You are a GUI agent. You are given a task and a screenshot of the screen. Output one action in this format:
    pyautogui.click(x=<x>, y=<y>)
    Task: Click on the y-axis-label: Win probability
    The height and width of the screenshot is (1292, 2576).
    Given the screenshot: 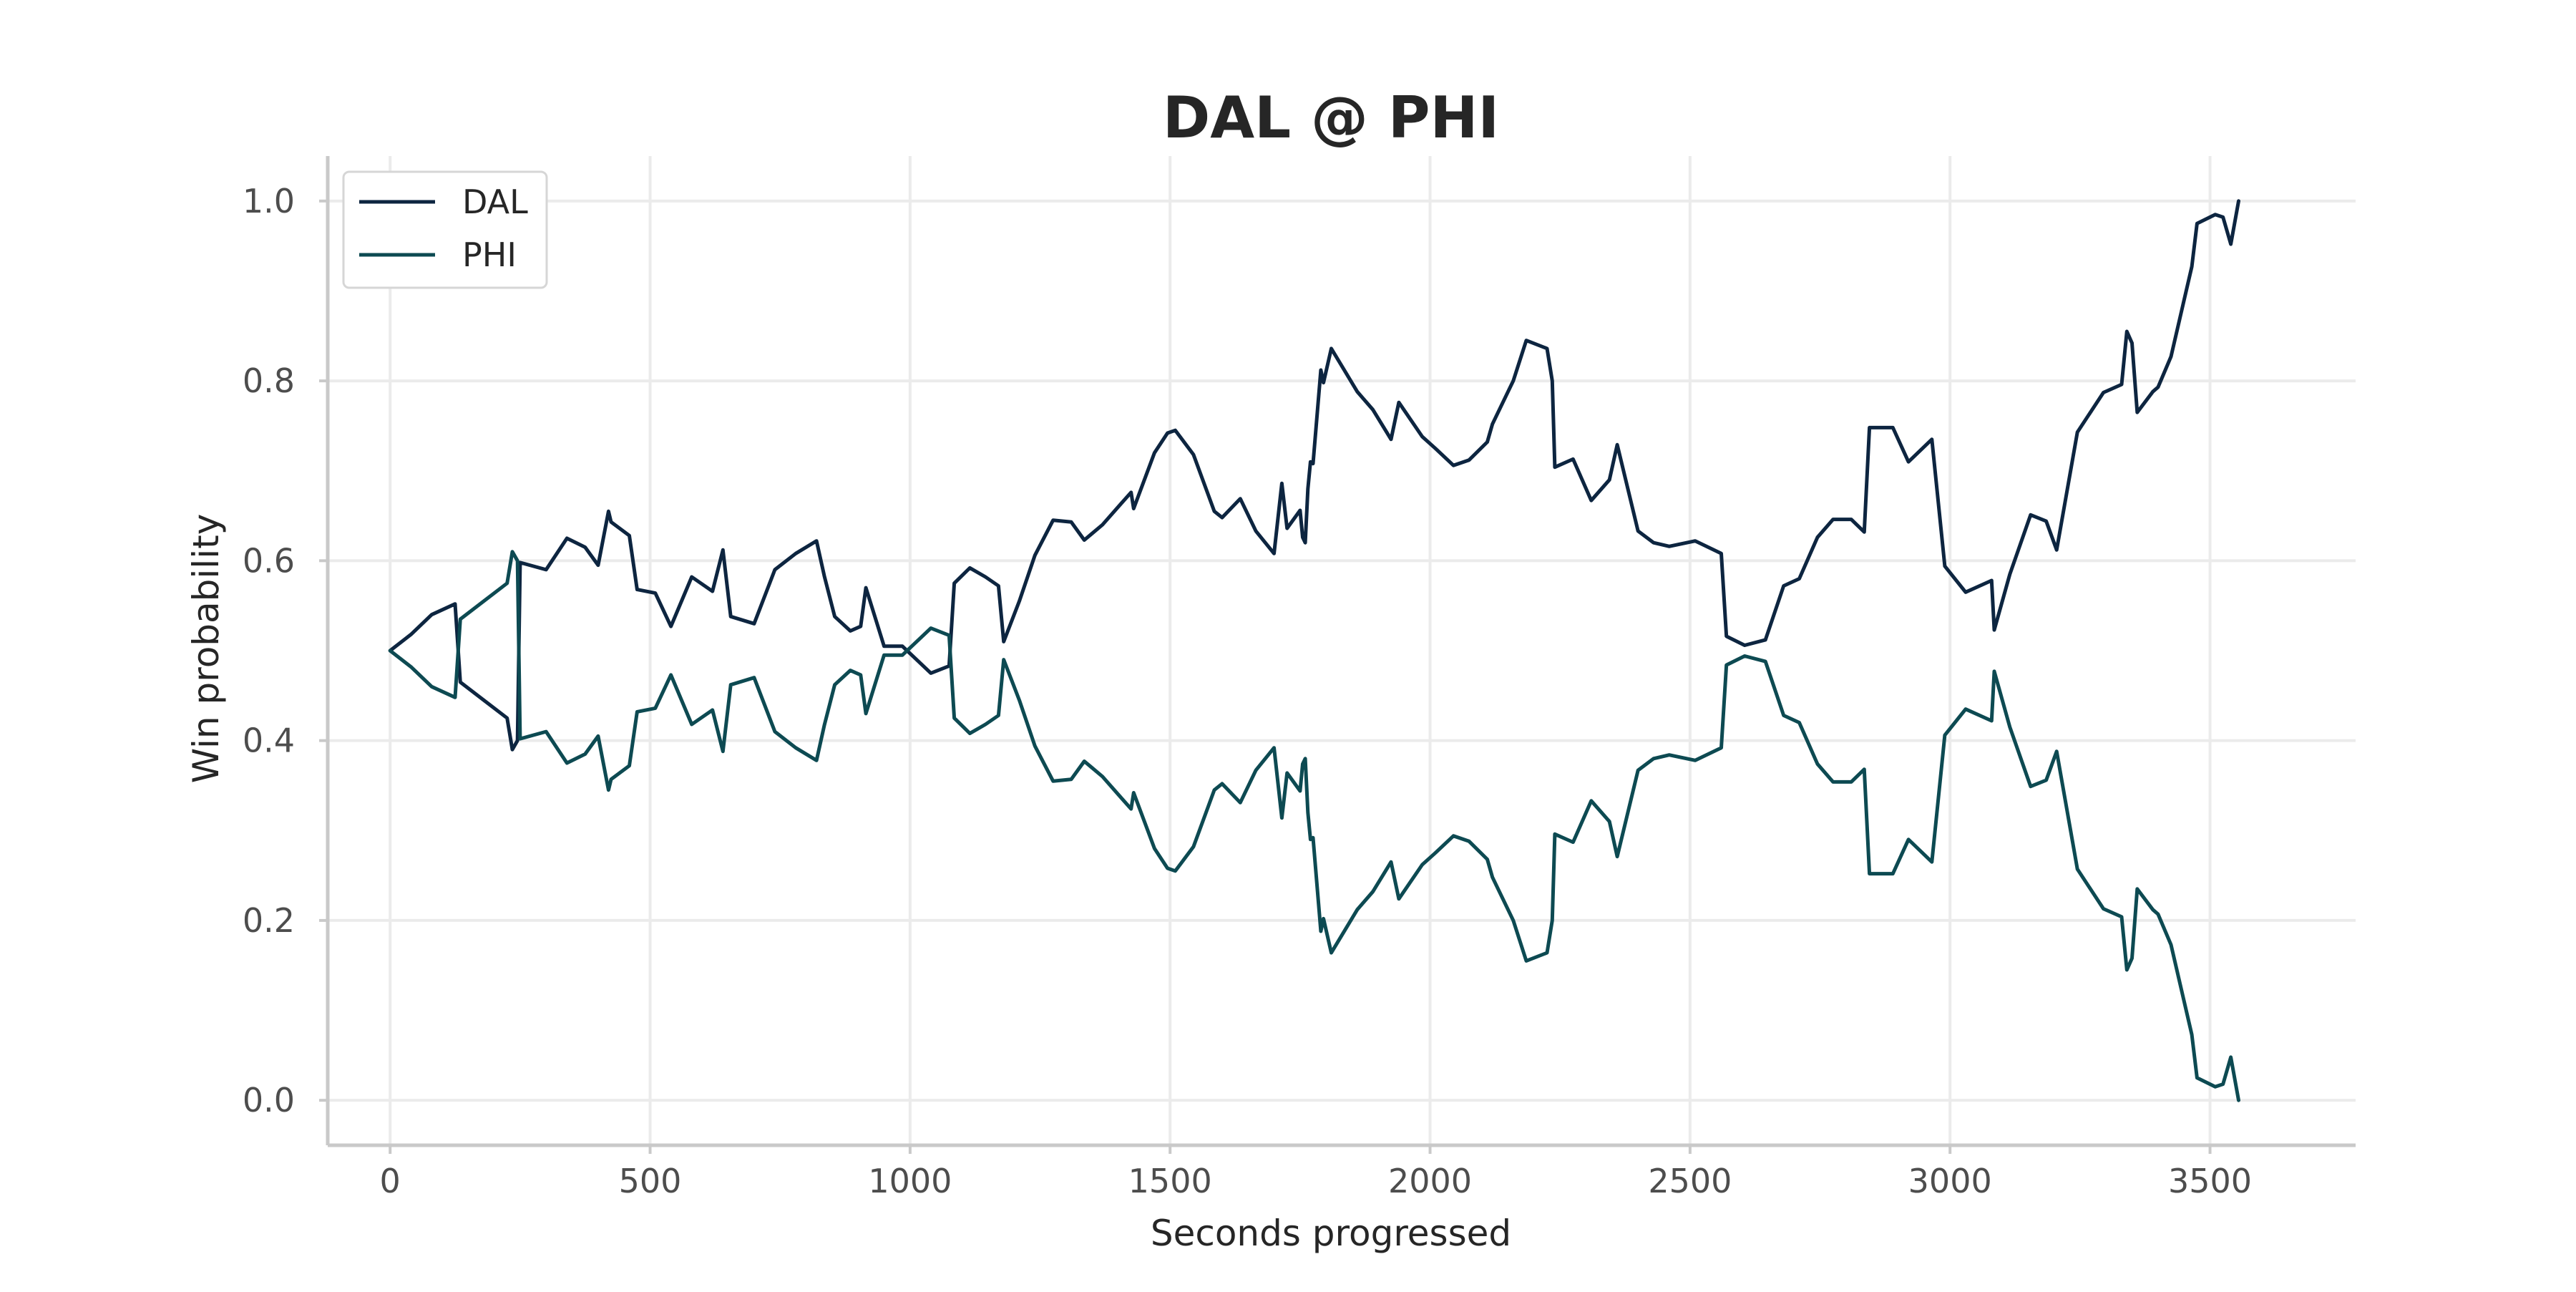 What is the action you would take?
    pyautogui.click(x=206, y=649)
    